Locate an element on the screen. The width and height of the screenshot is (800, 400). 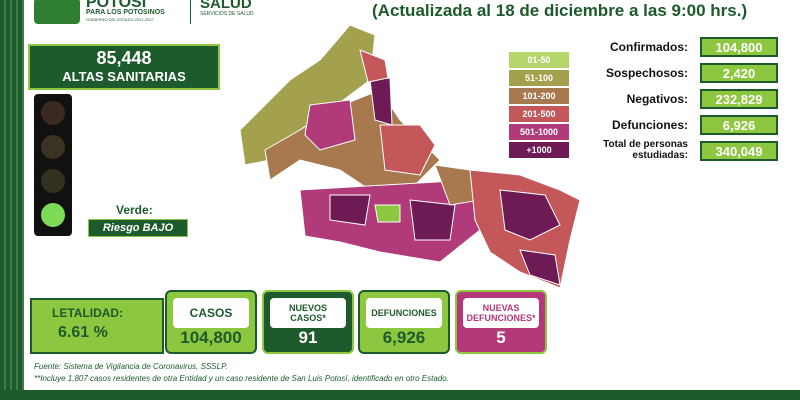
legend-item: +1000 is located at coordinates (539, 150).